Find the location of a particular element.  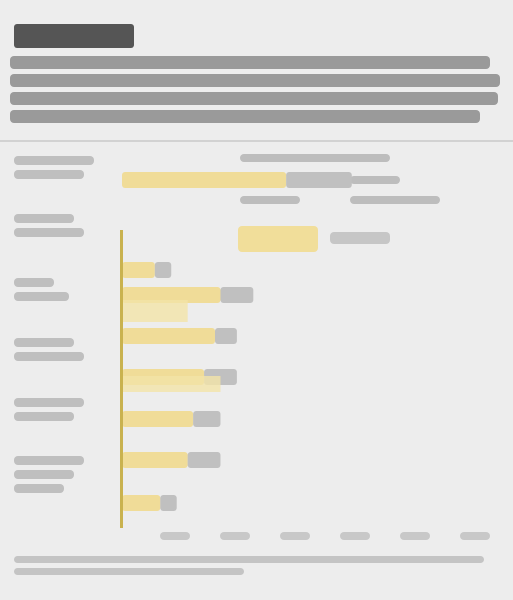

header-divider is located at coordinates (256, 141).